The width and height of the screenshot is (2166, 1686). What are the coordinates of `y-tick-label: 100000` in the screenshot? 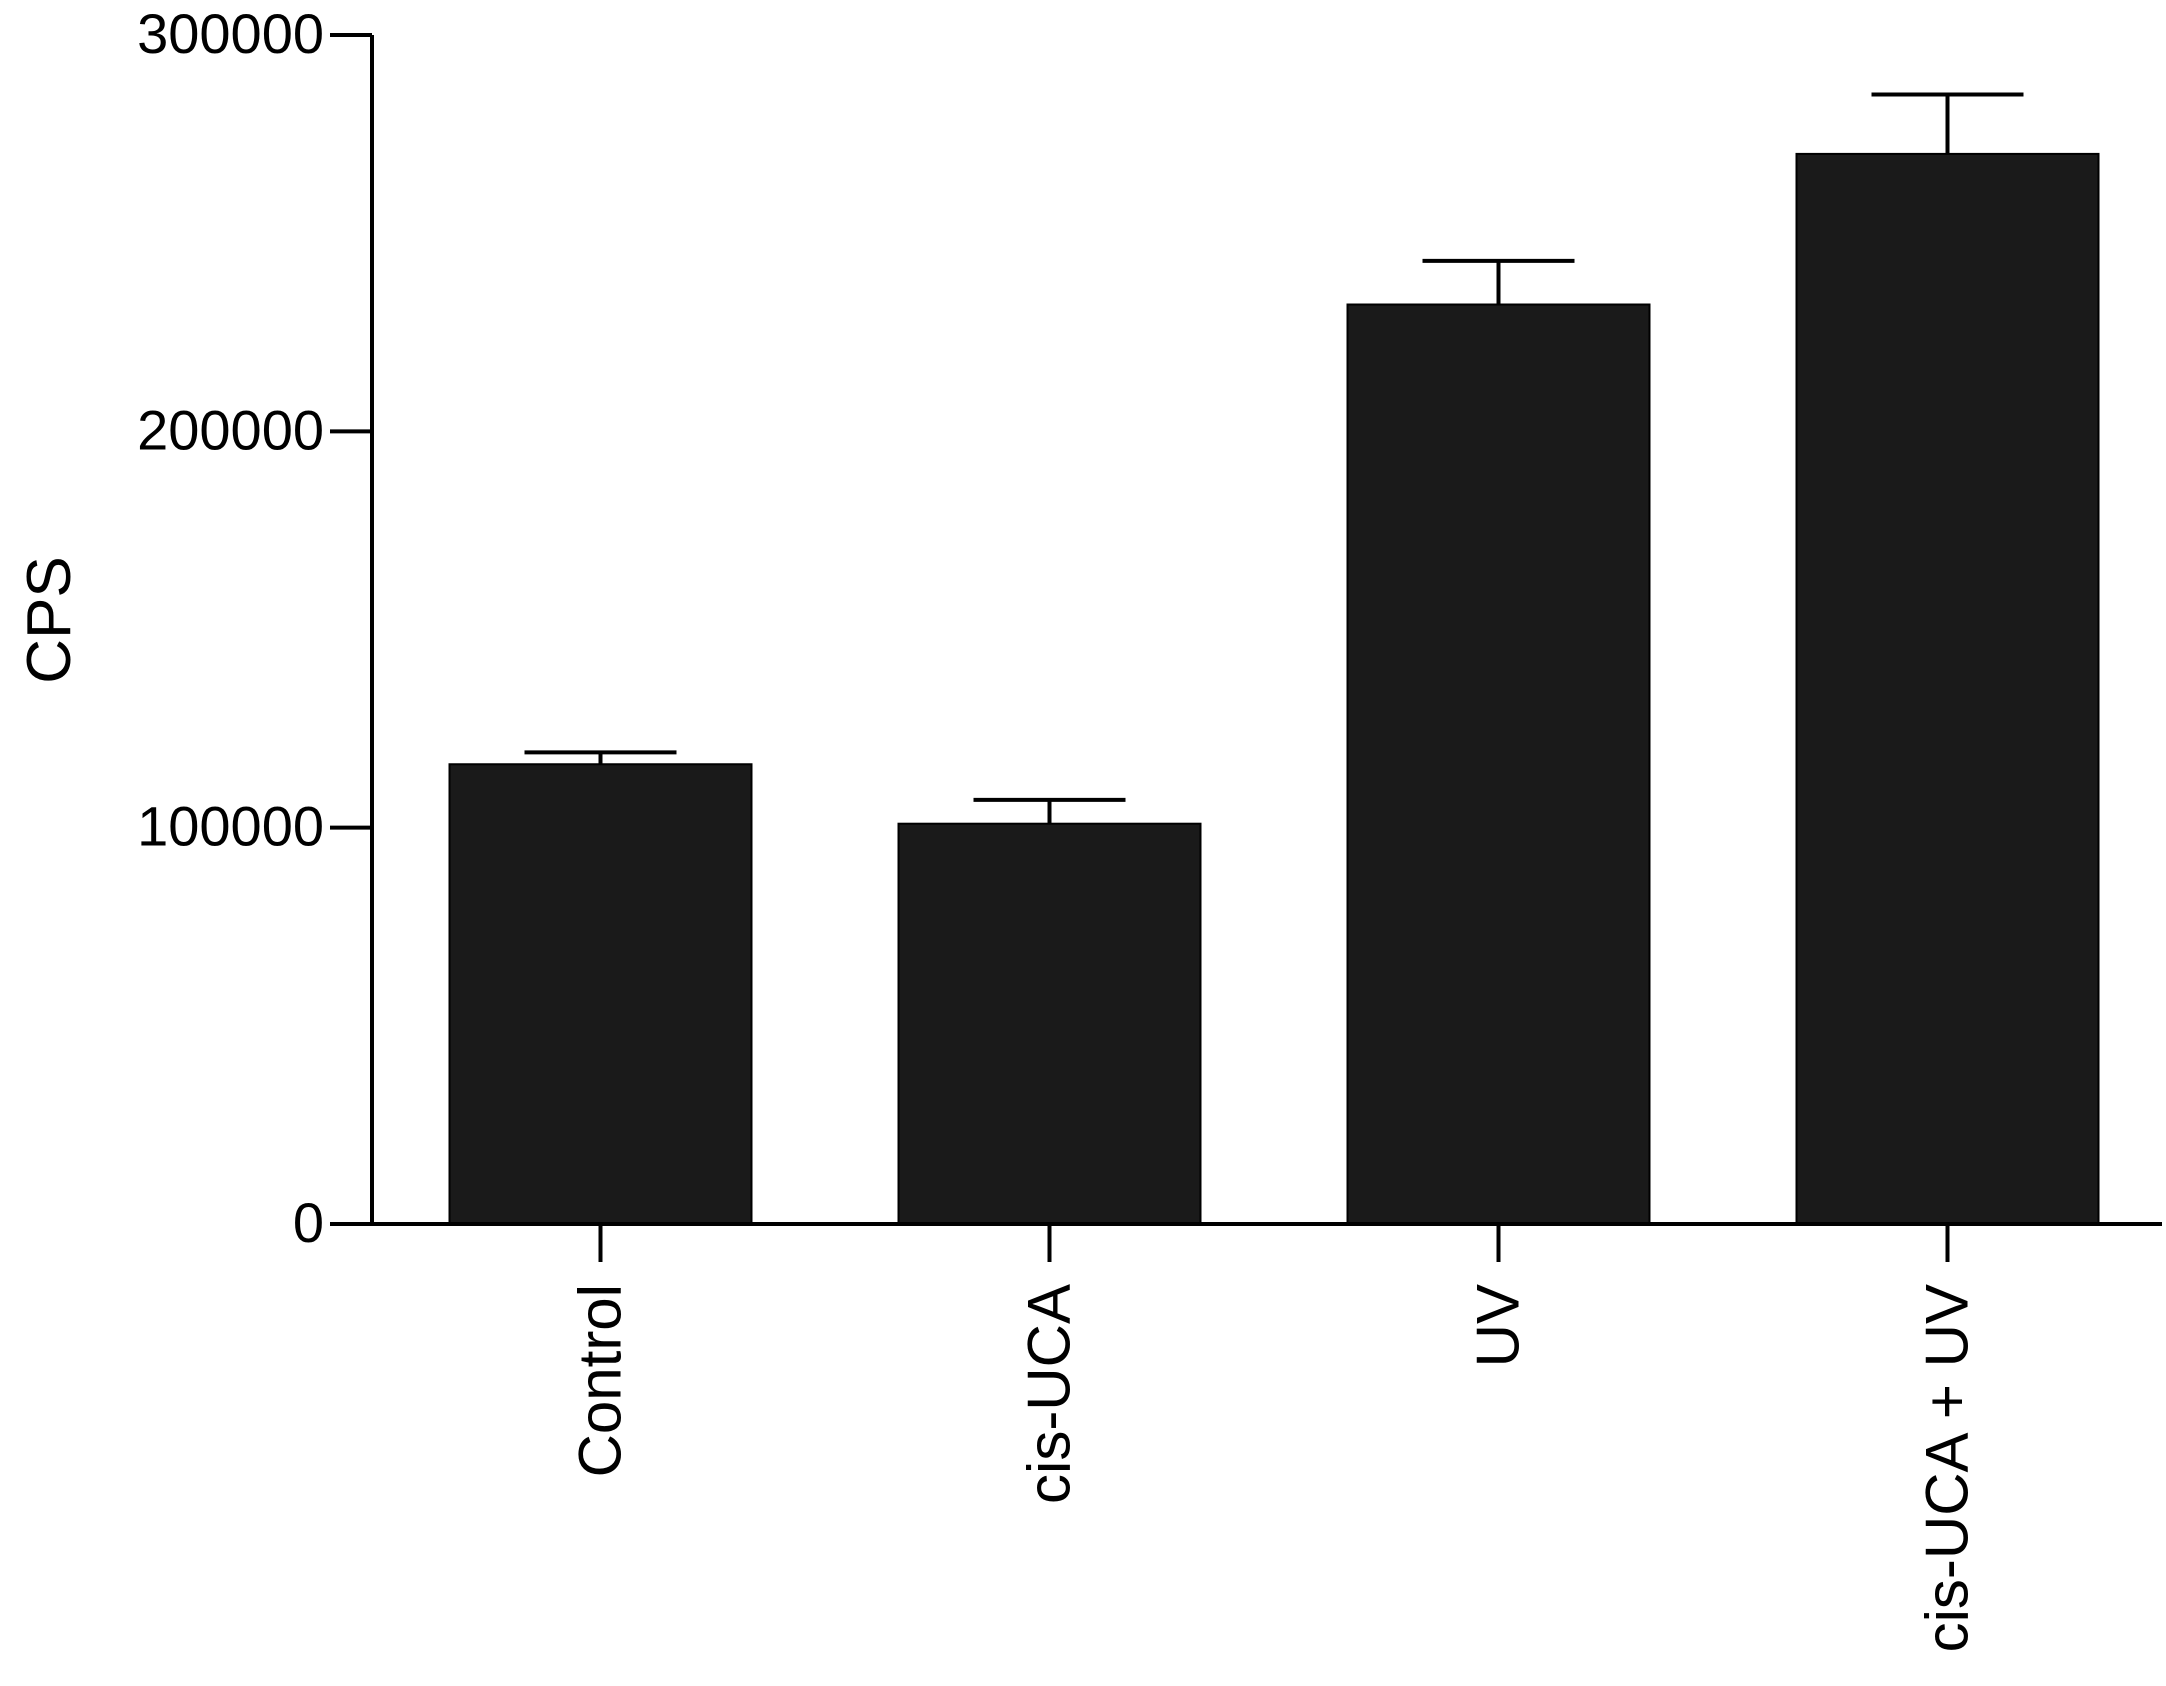 It's located at (230, 826).